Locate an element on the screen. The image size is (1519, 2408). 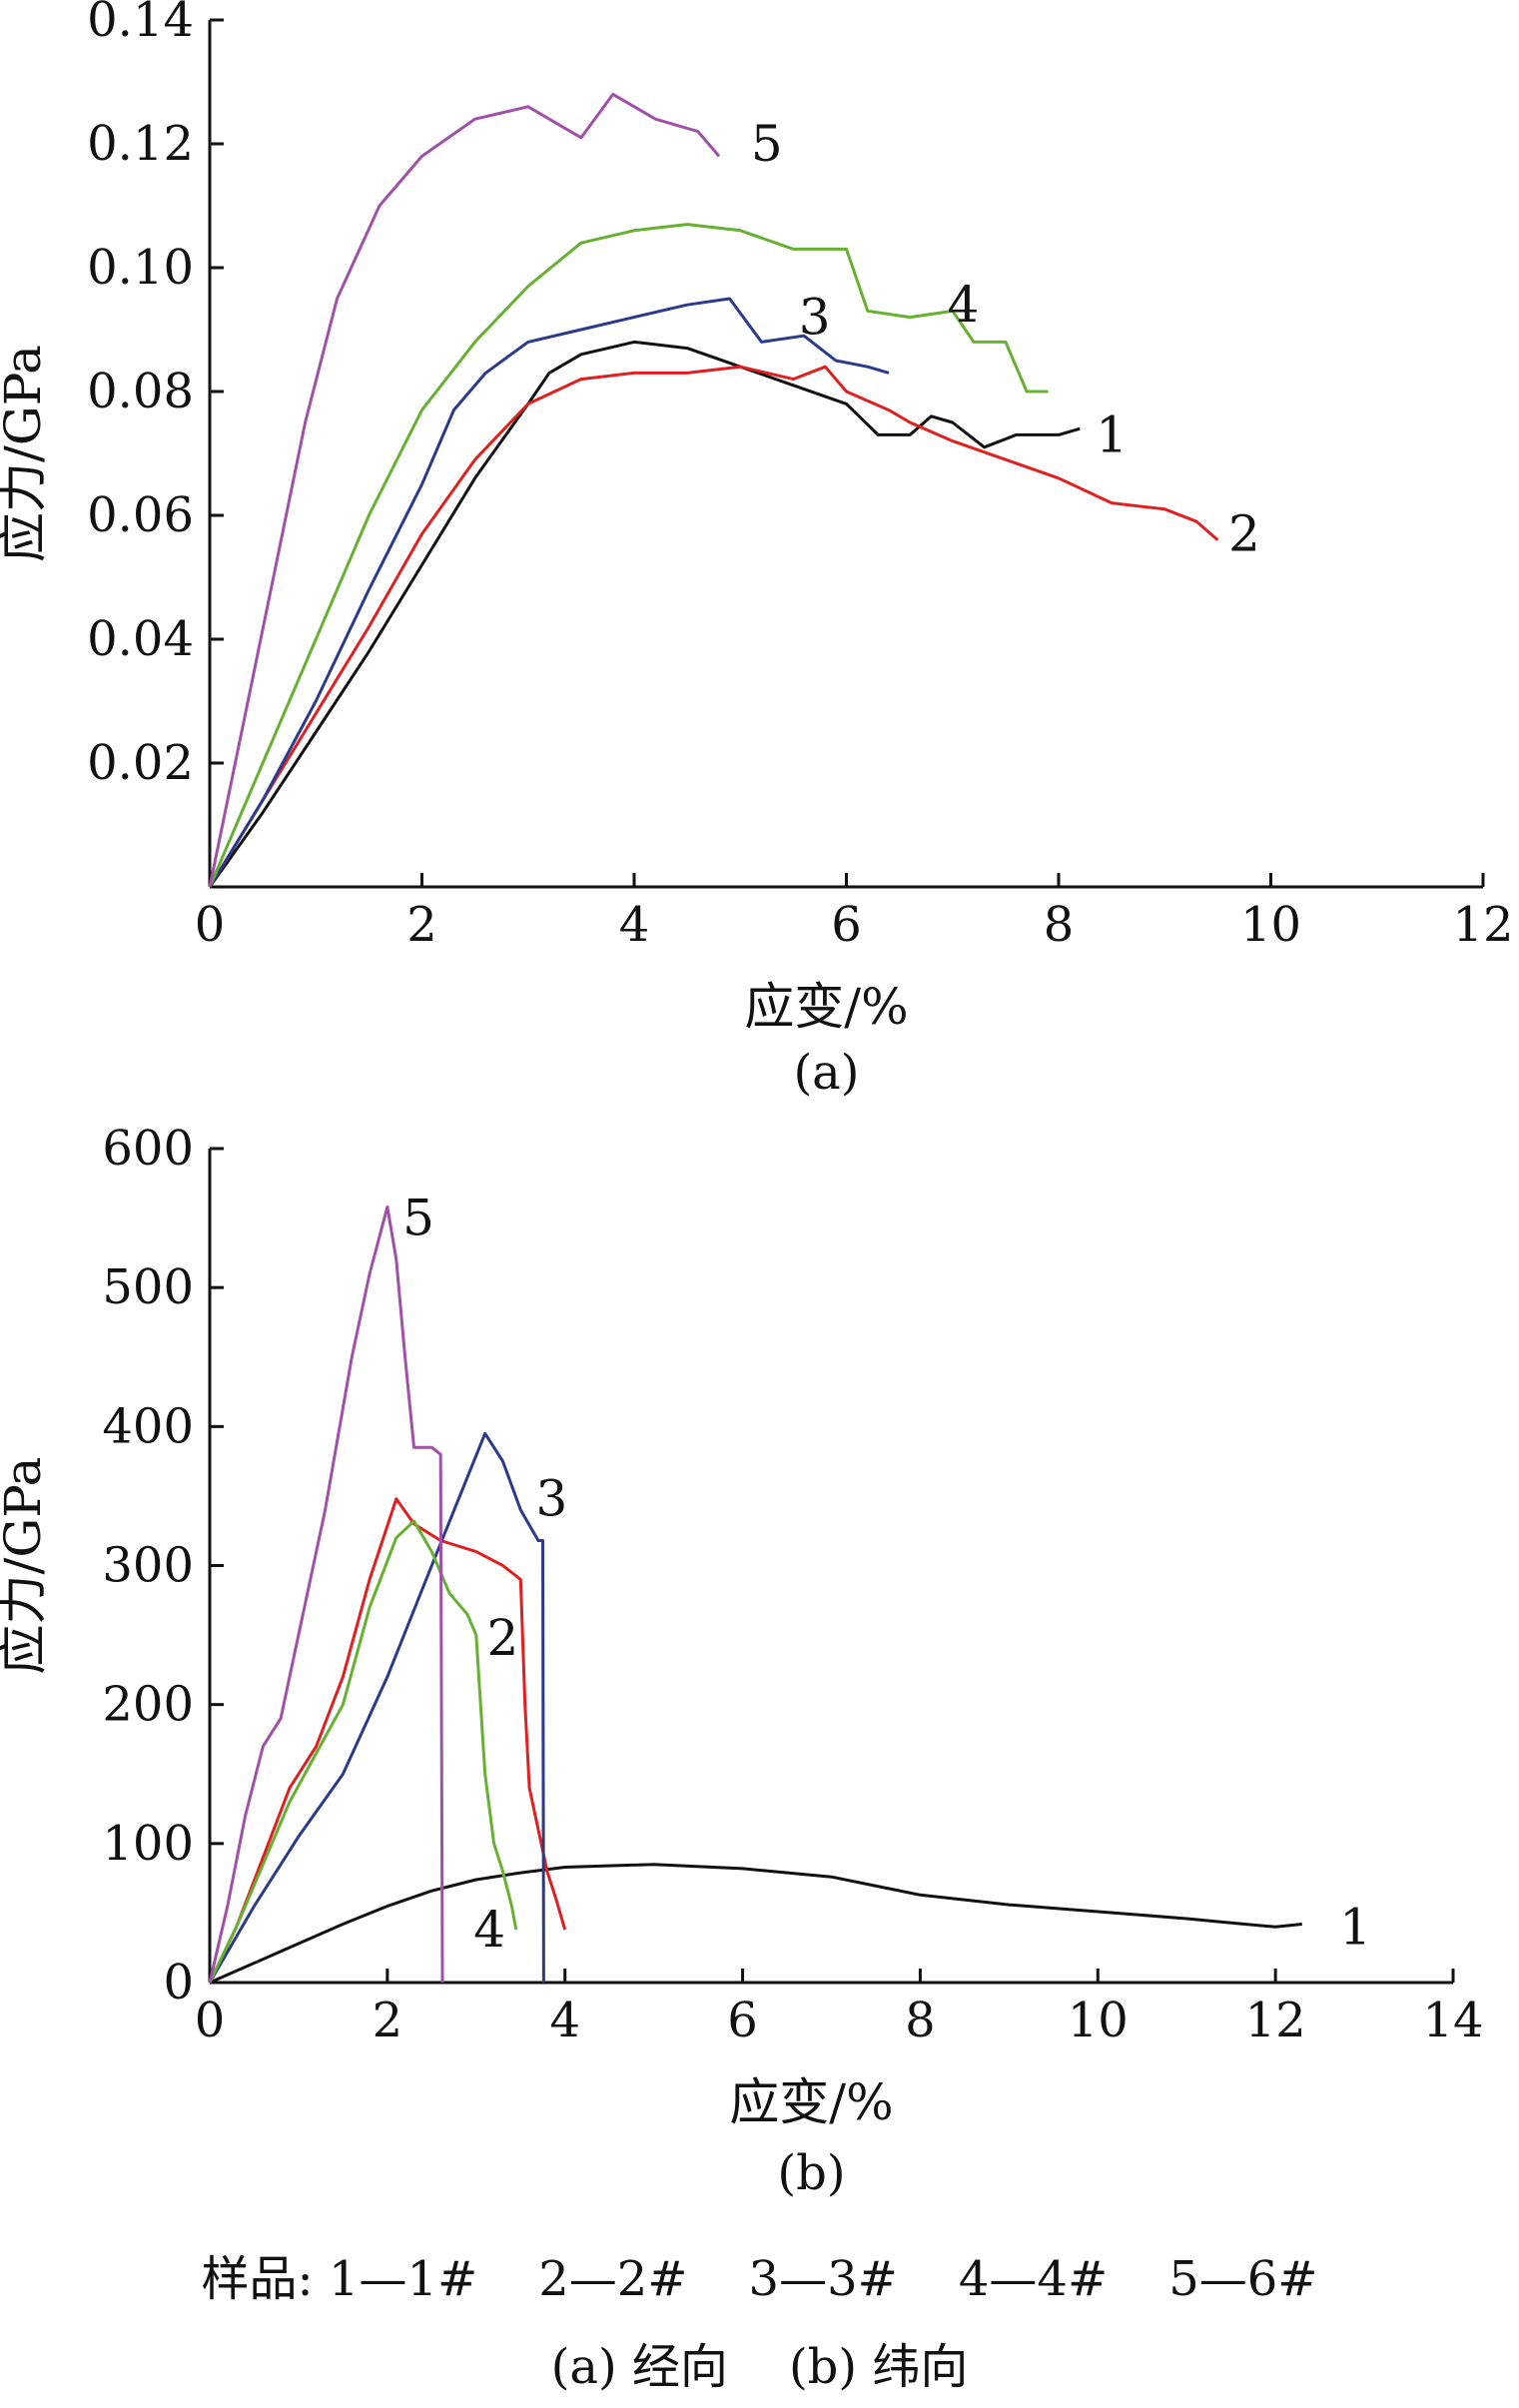
y-tick-label: 0.06 is located at coordinates (140, 515).